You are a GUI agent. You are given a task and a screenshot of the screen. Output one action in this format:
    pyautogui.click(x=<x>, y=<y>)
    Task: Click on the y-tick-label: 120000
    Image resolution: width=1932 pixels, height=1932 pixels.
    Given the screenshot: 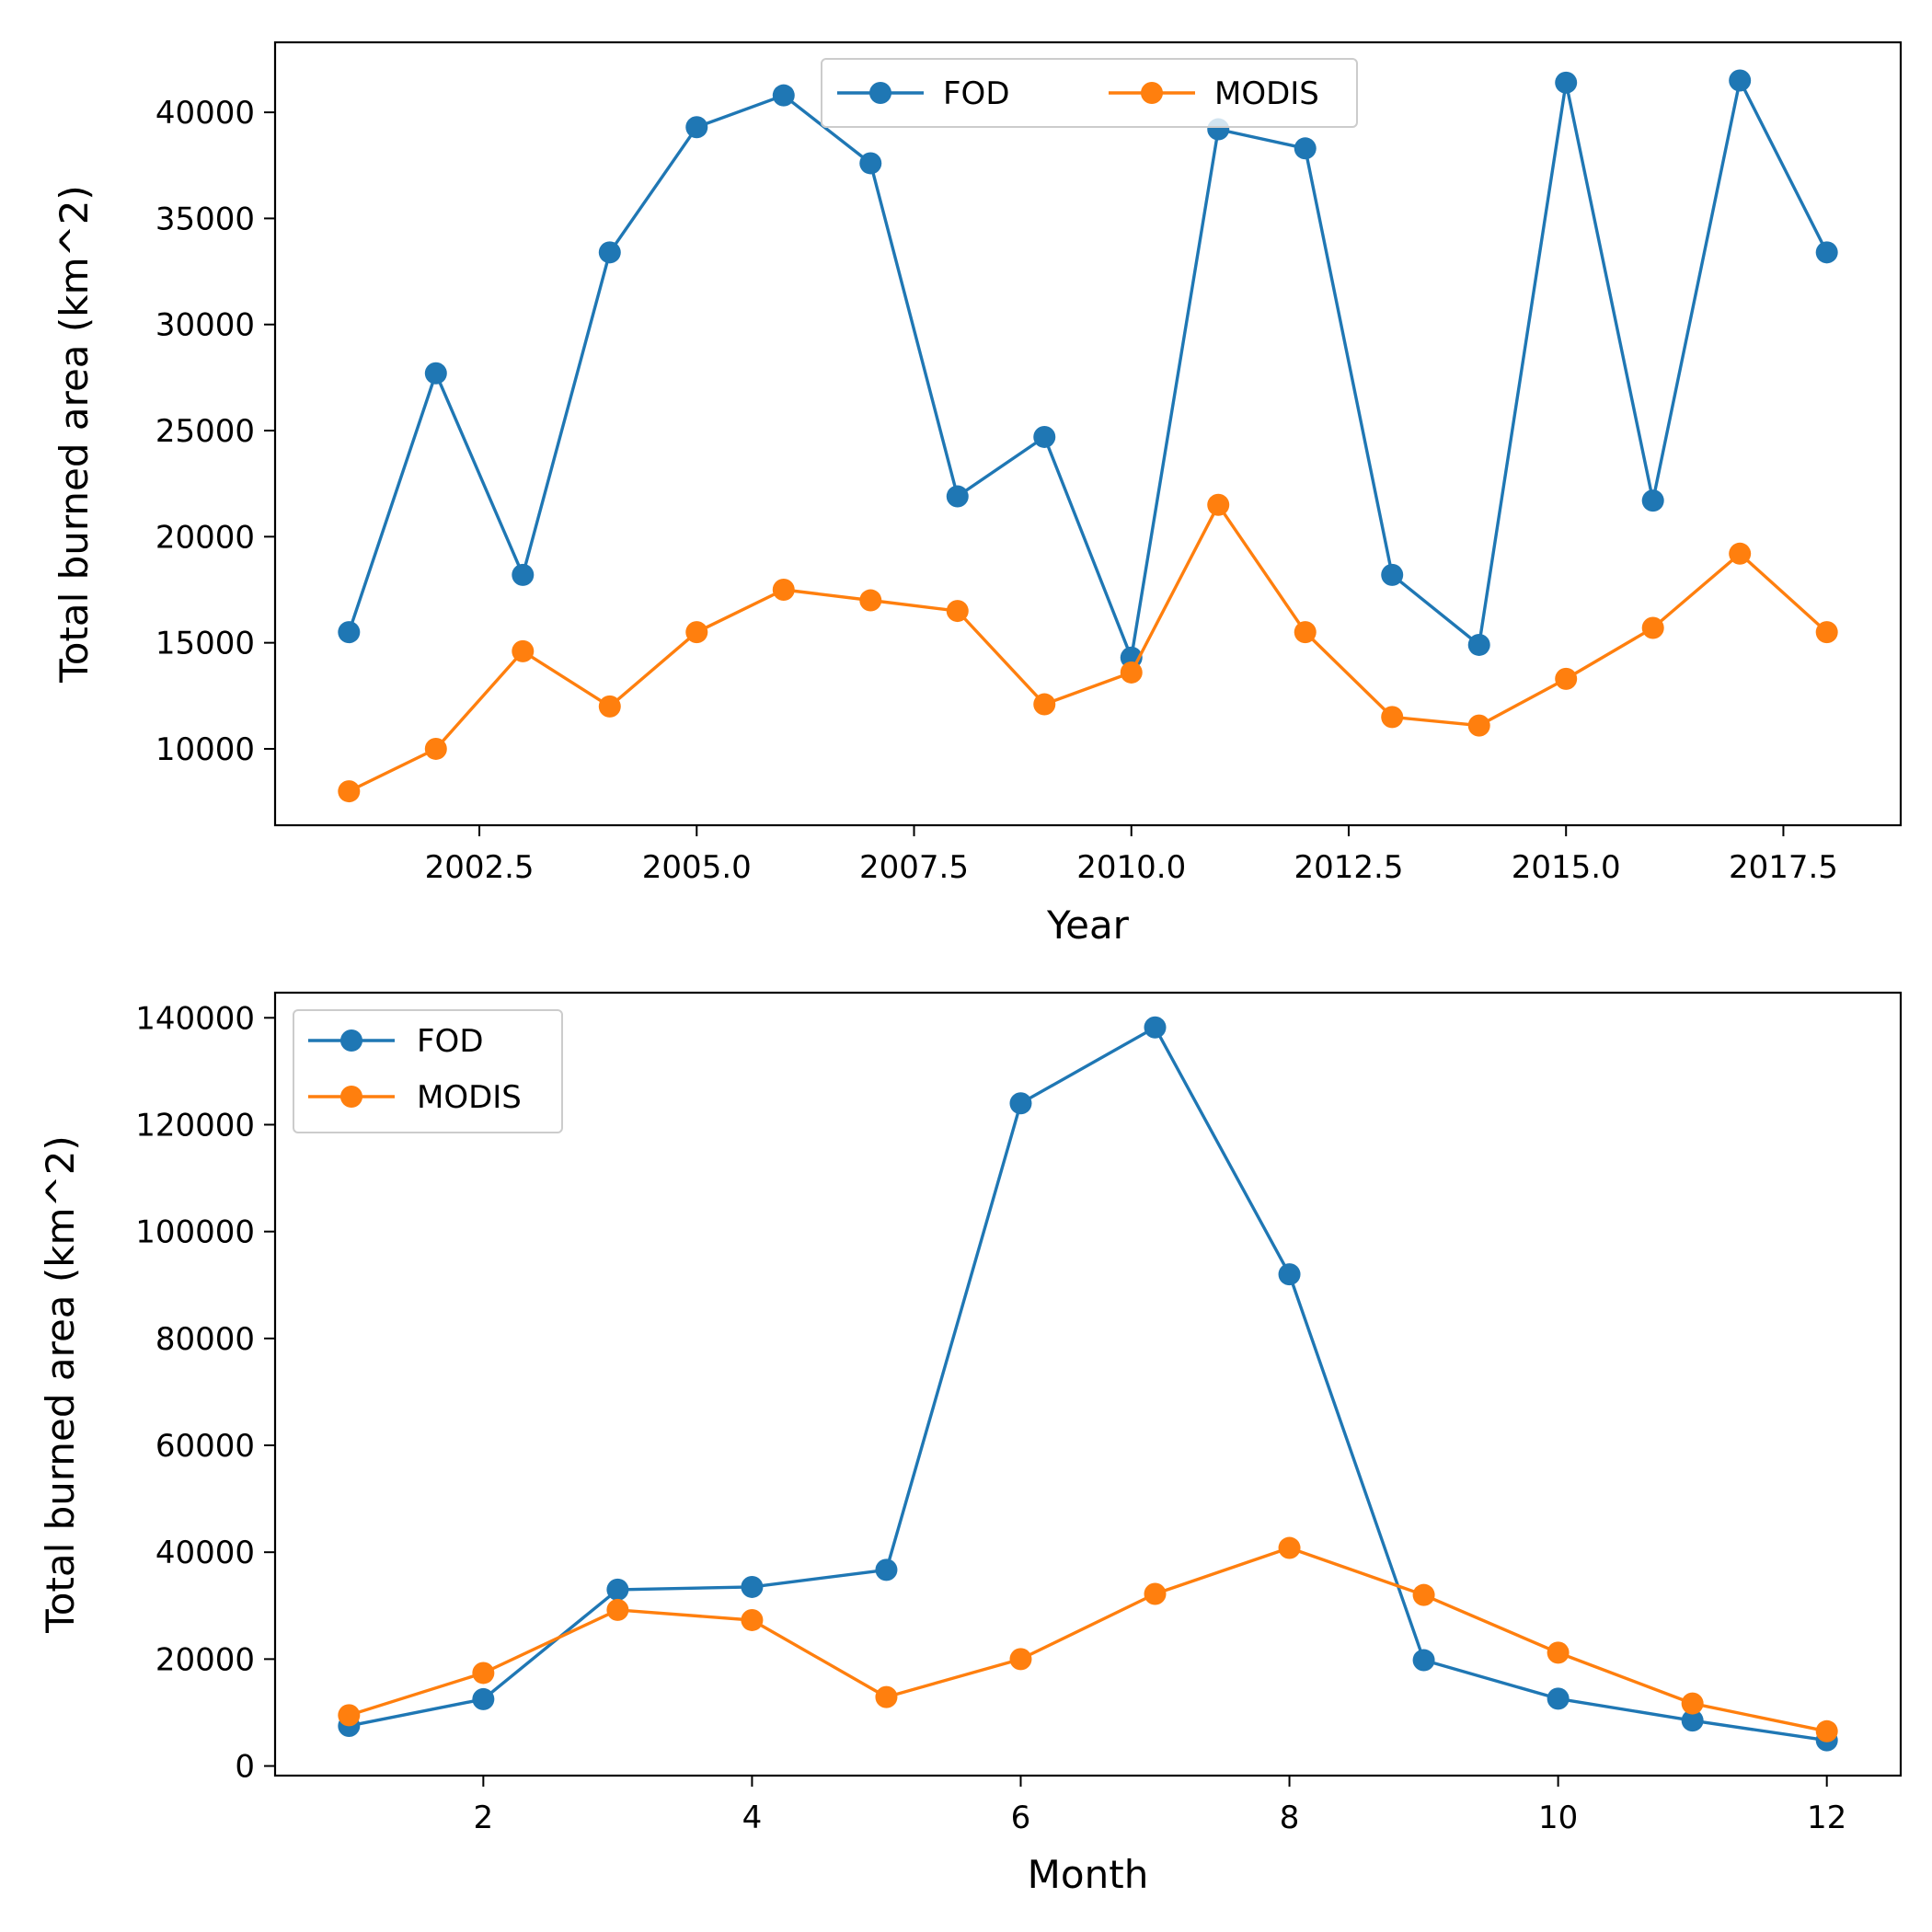 What is the action you would take?
    pyautogui.click(x=195, y=1125)
    